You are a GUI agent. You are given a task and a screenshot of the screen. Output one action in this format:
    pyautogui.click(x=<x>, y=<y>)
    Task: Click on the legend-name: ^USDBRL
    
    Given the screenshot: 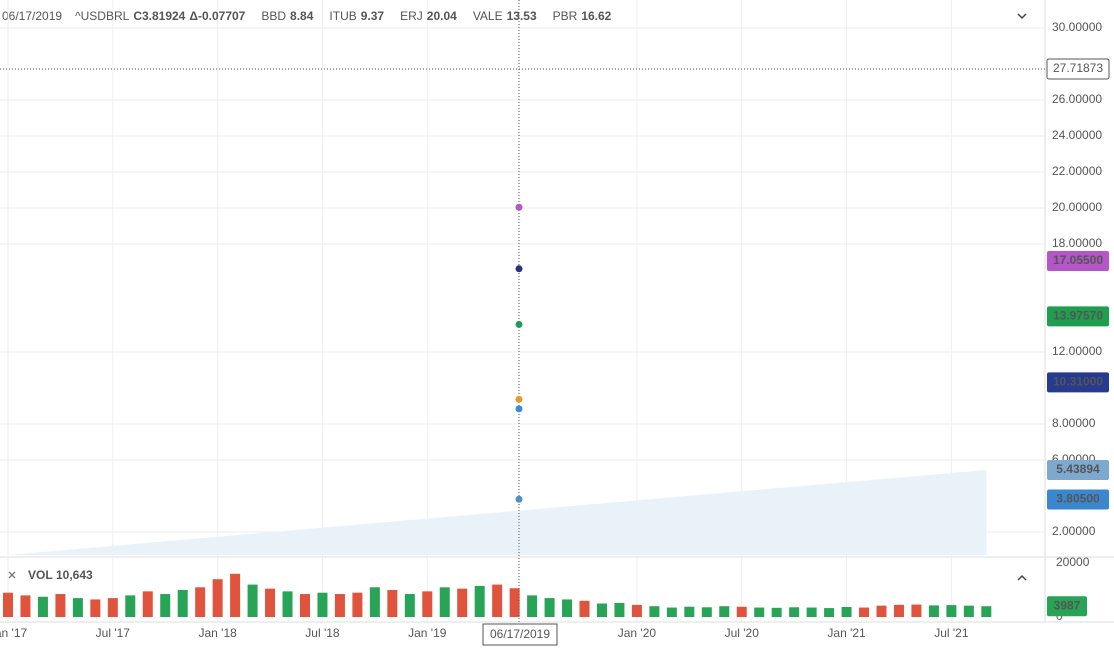 What is the action you would take?
    pyautogui.click(x=102, y=16)
    